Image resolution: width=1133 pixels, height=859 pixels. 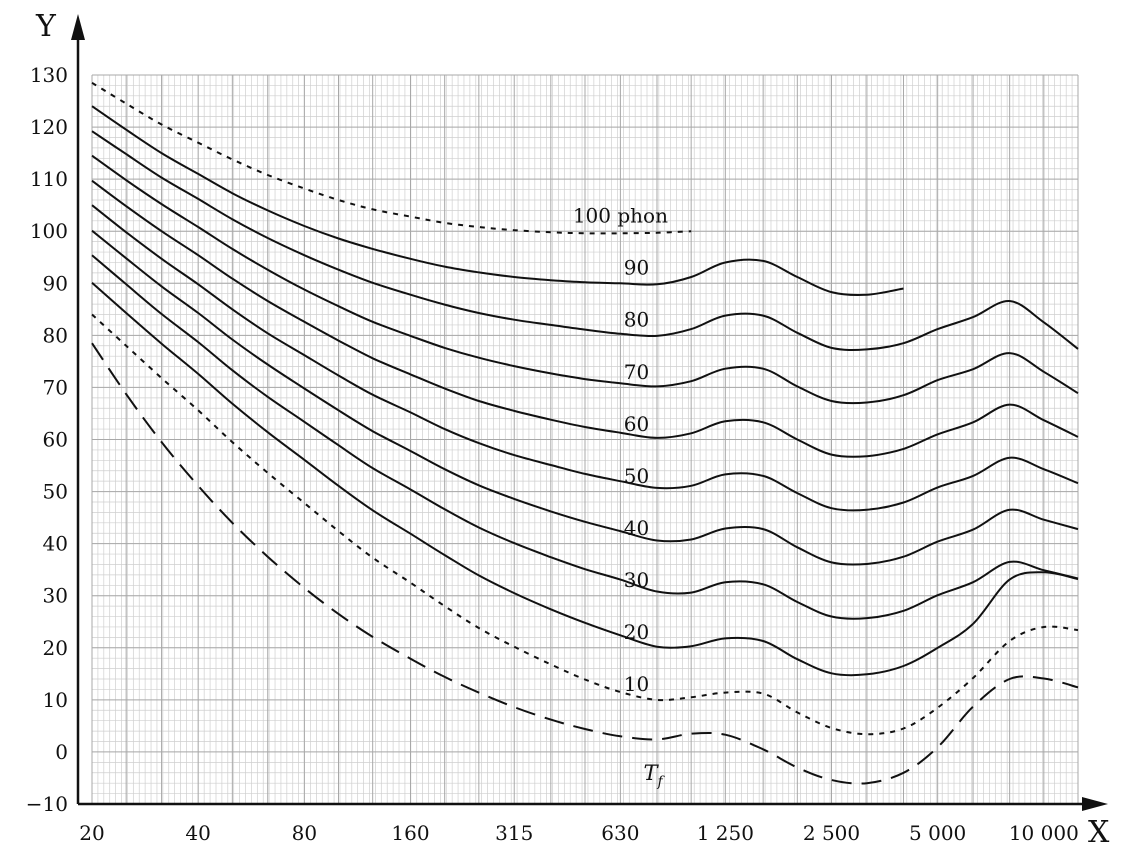 What do you see at coordinates (49, 75) in the screenshot?
I see `y-tick-label: 130` at bounding box center [49, 75].